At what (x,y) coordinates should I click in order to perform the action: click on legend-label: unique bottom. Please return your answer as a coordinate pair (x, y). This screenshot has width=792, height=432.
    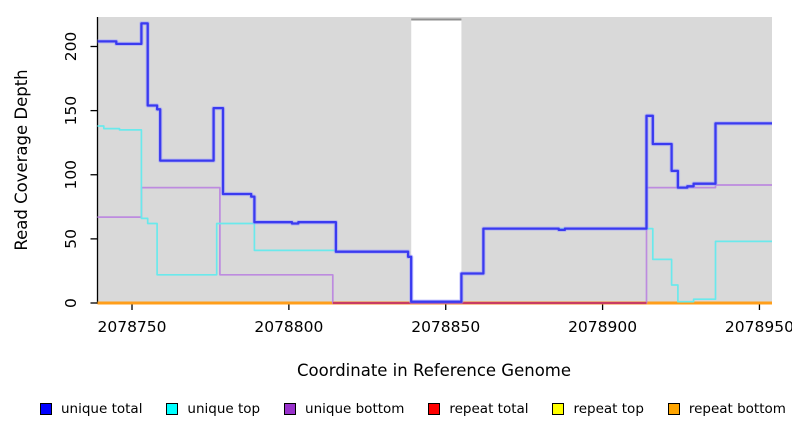
    Looking at the image, I should click on (355, 409).